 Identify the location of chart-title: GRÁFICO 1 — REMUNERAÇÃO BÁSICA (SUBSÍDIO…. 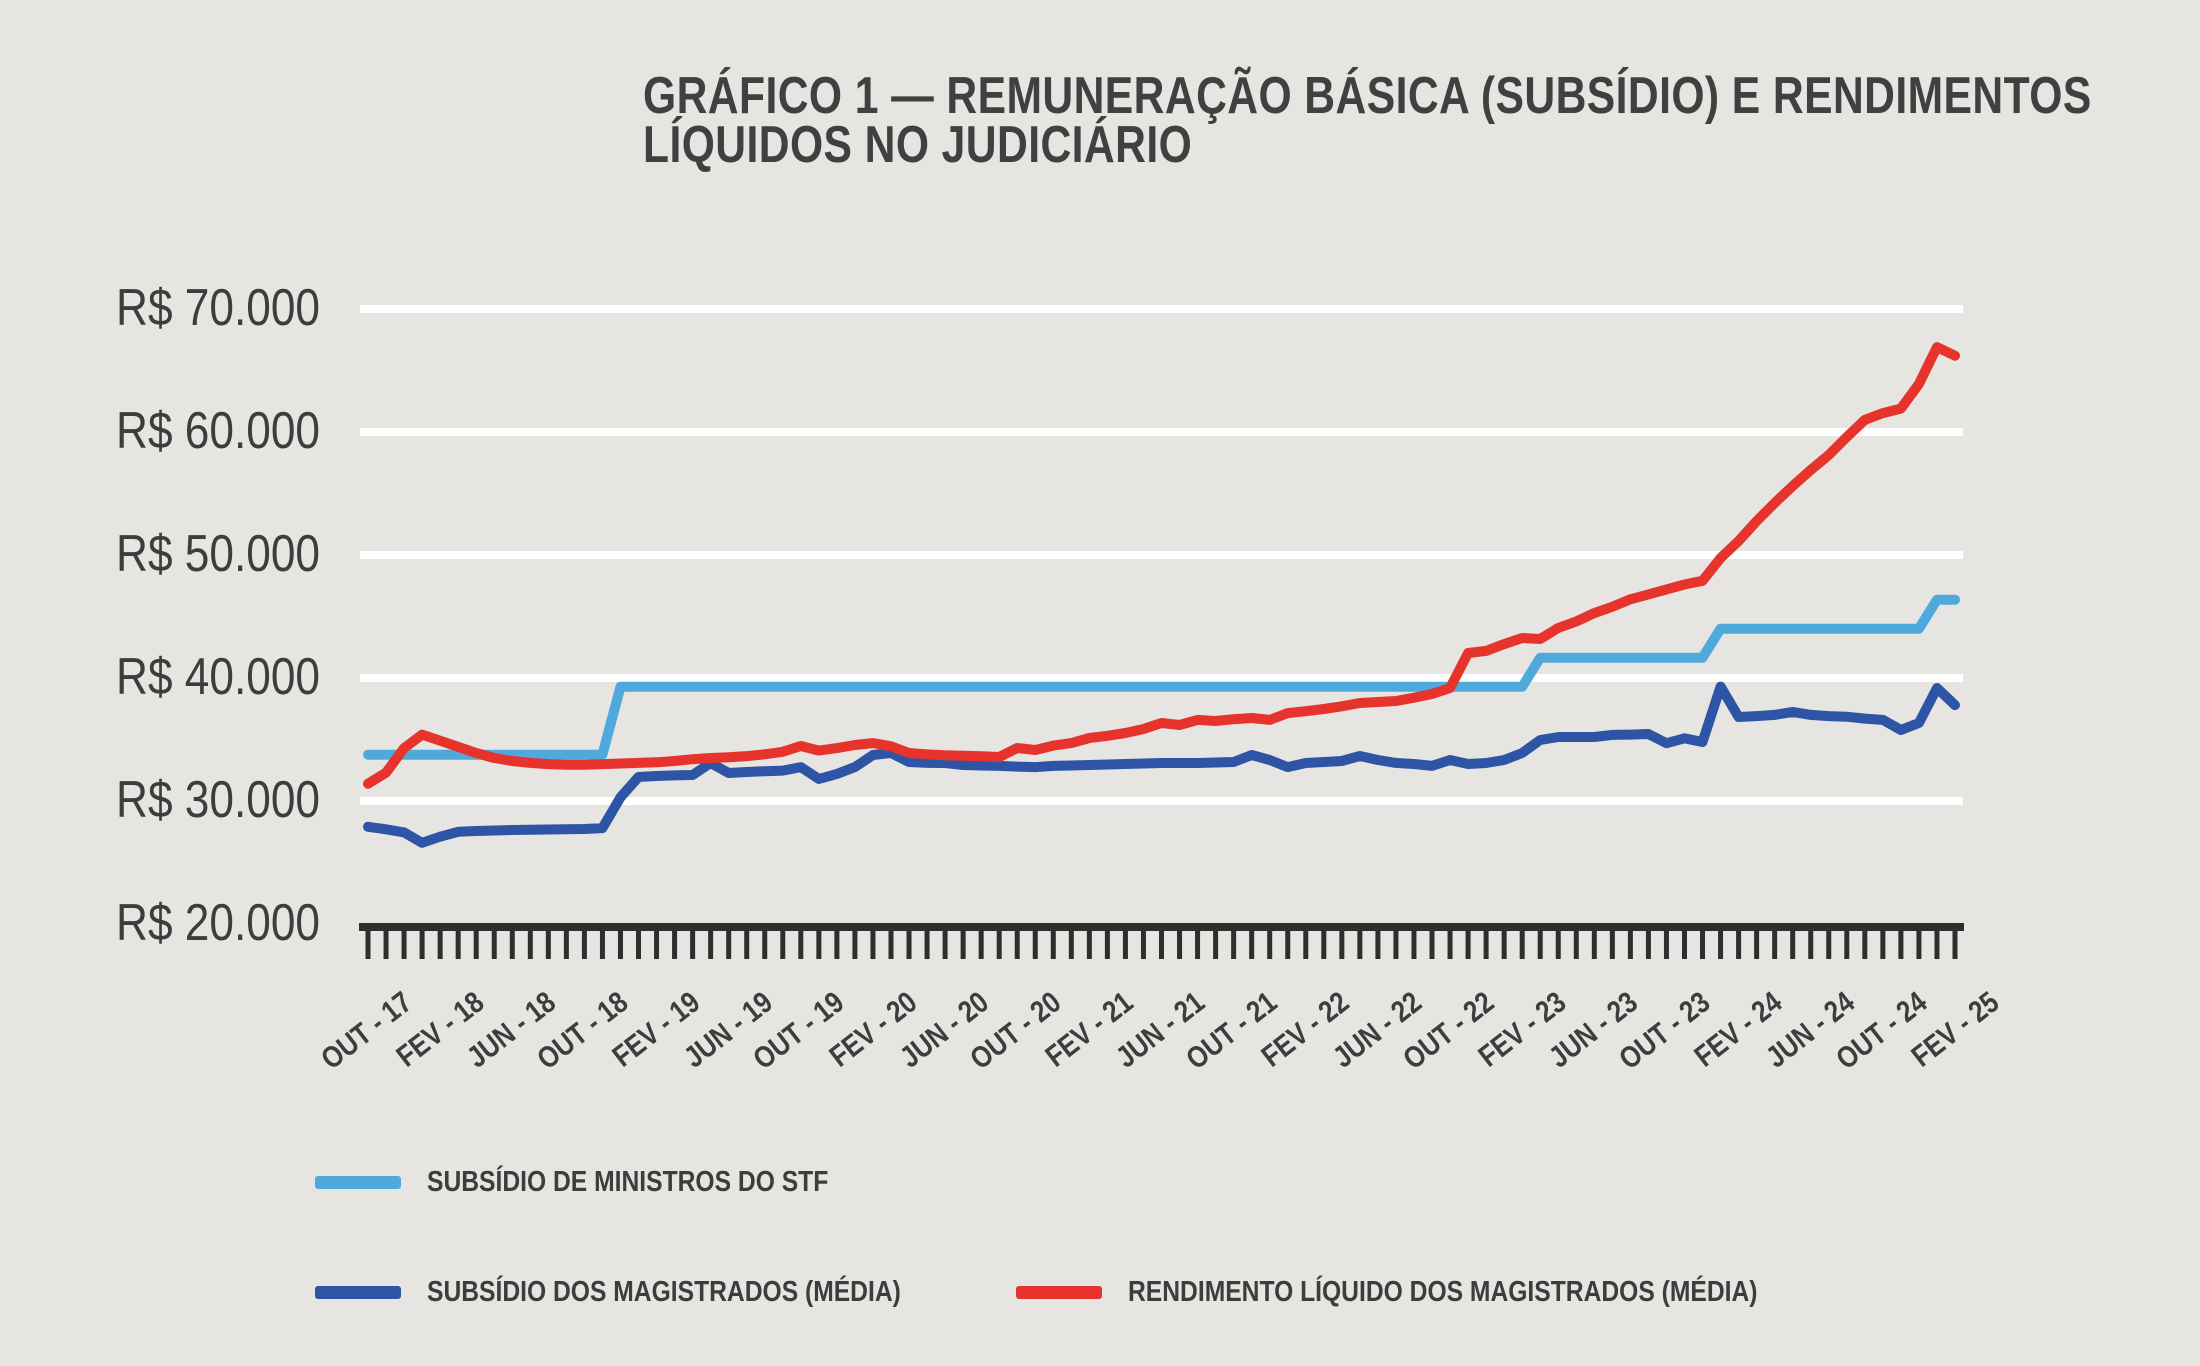
(1367, 120).